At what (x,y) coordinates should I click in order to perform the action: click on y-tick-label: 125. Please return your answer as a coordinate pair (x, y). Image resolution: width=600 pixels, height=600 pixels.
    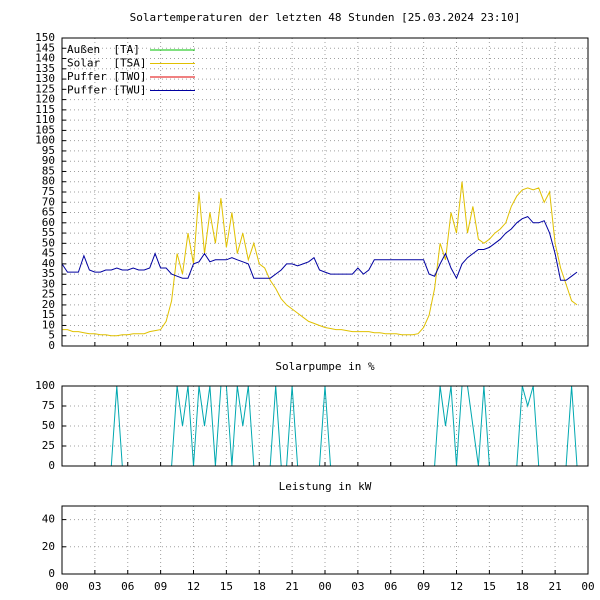
    Looking at the image, I should click on (45, 88).